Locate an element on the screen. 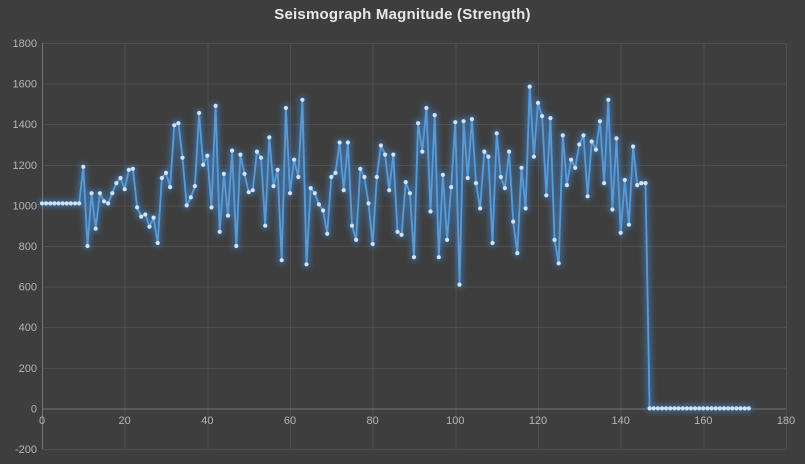  x-tick-label: 40 is located at coordinates (207, 421).